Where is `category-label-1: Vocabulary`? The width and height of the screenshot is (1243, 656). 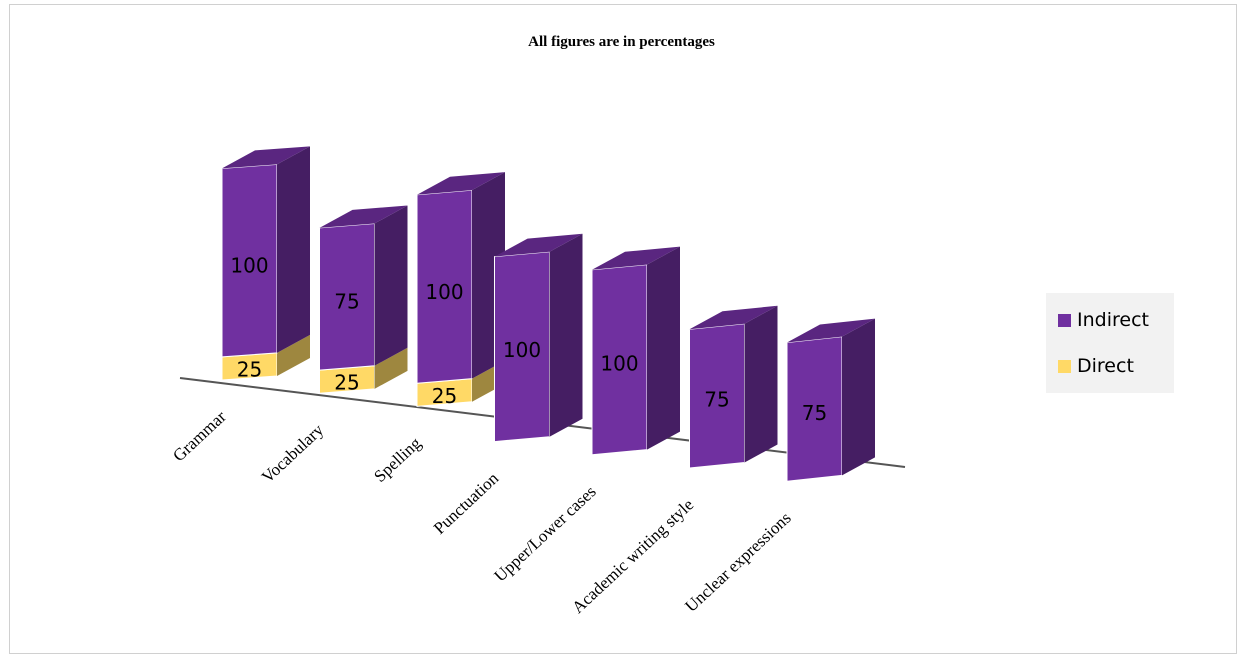 category-label-1: Vocabulary is located at coordinates (293, 453).